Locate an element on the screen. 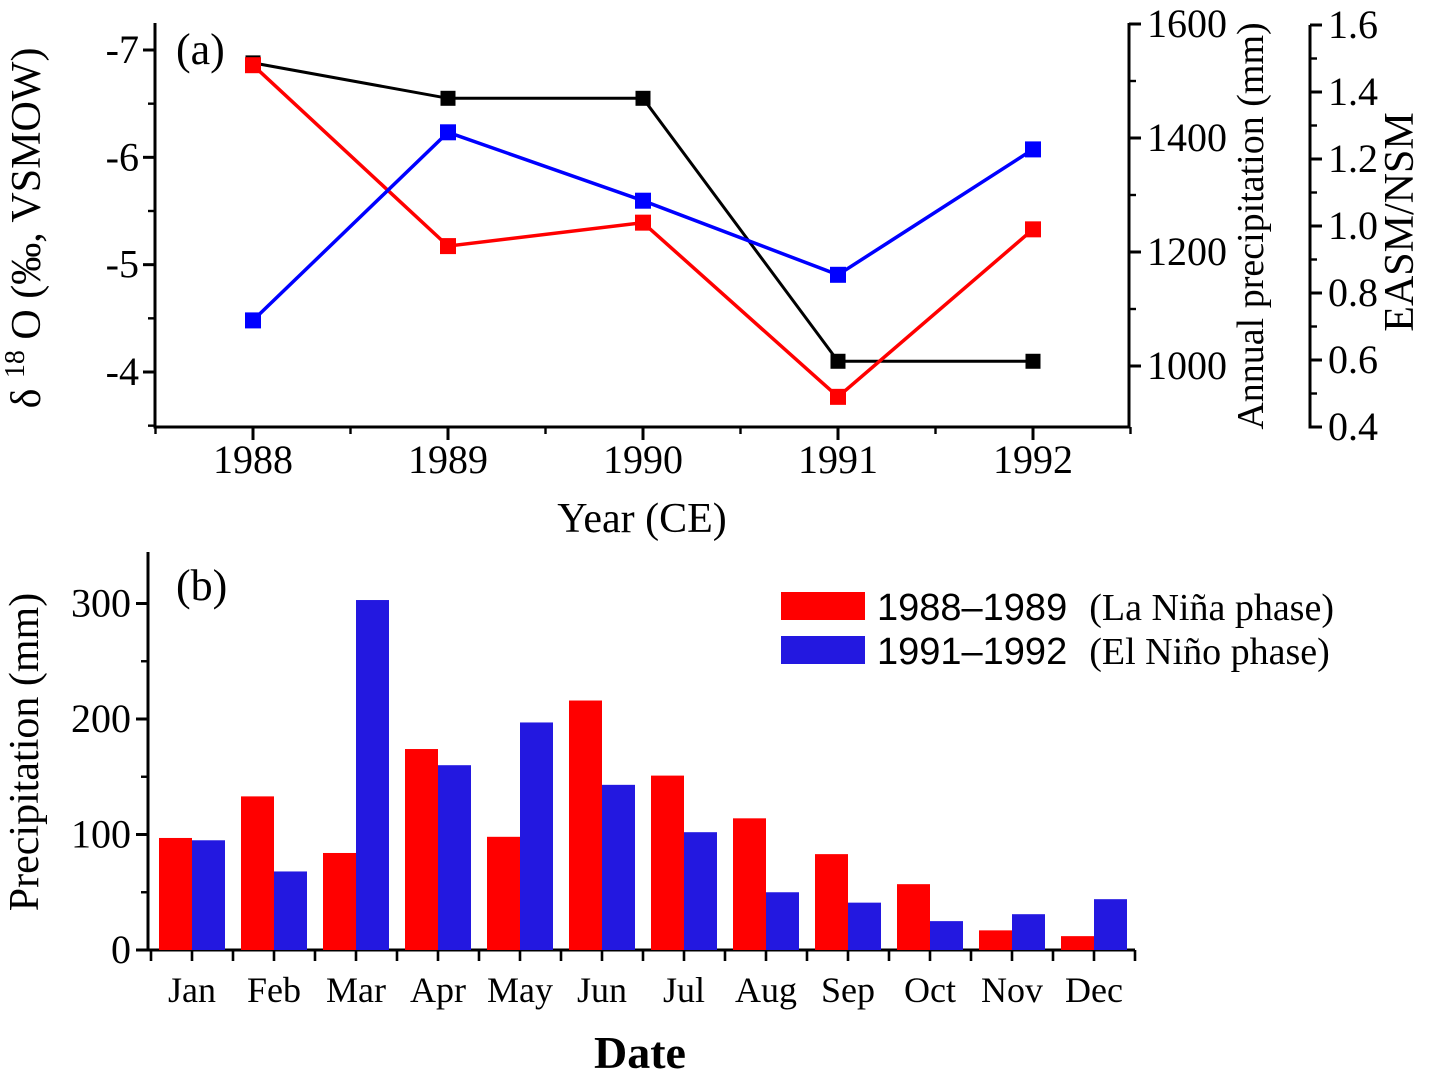 This screenshot has height=1080, width=1432. precip-axis-title: Annual precipitation (mm) is located at coordinates (1251, 225).